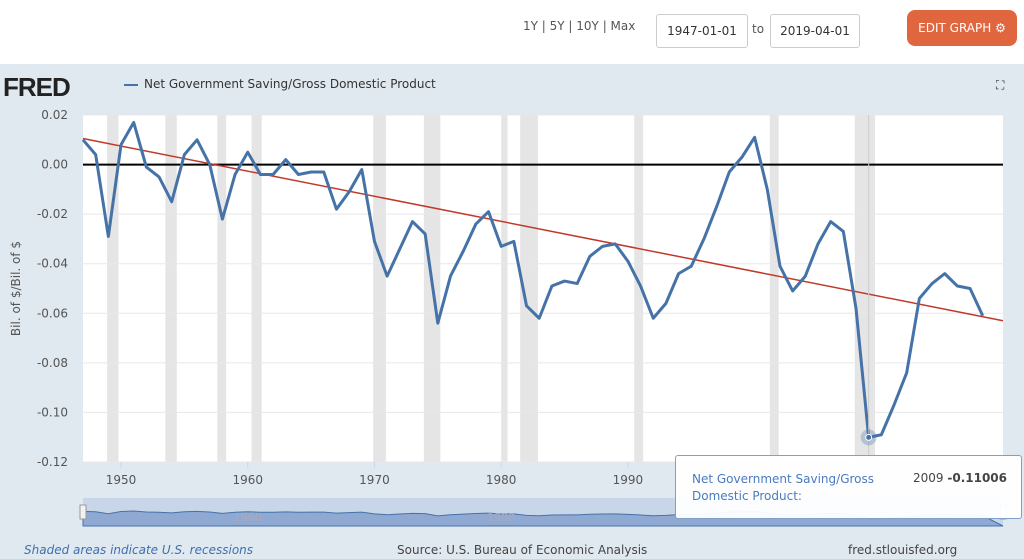 The image size is (1024, 559). What do you see at coordinates (247, 480) in the screenshot?
I see `x-tick-label: 1960` at bounding box center [247, 480].